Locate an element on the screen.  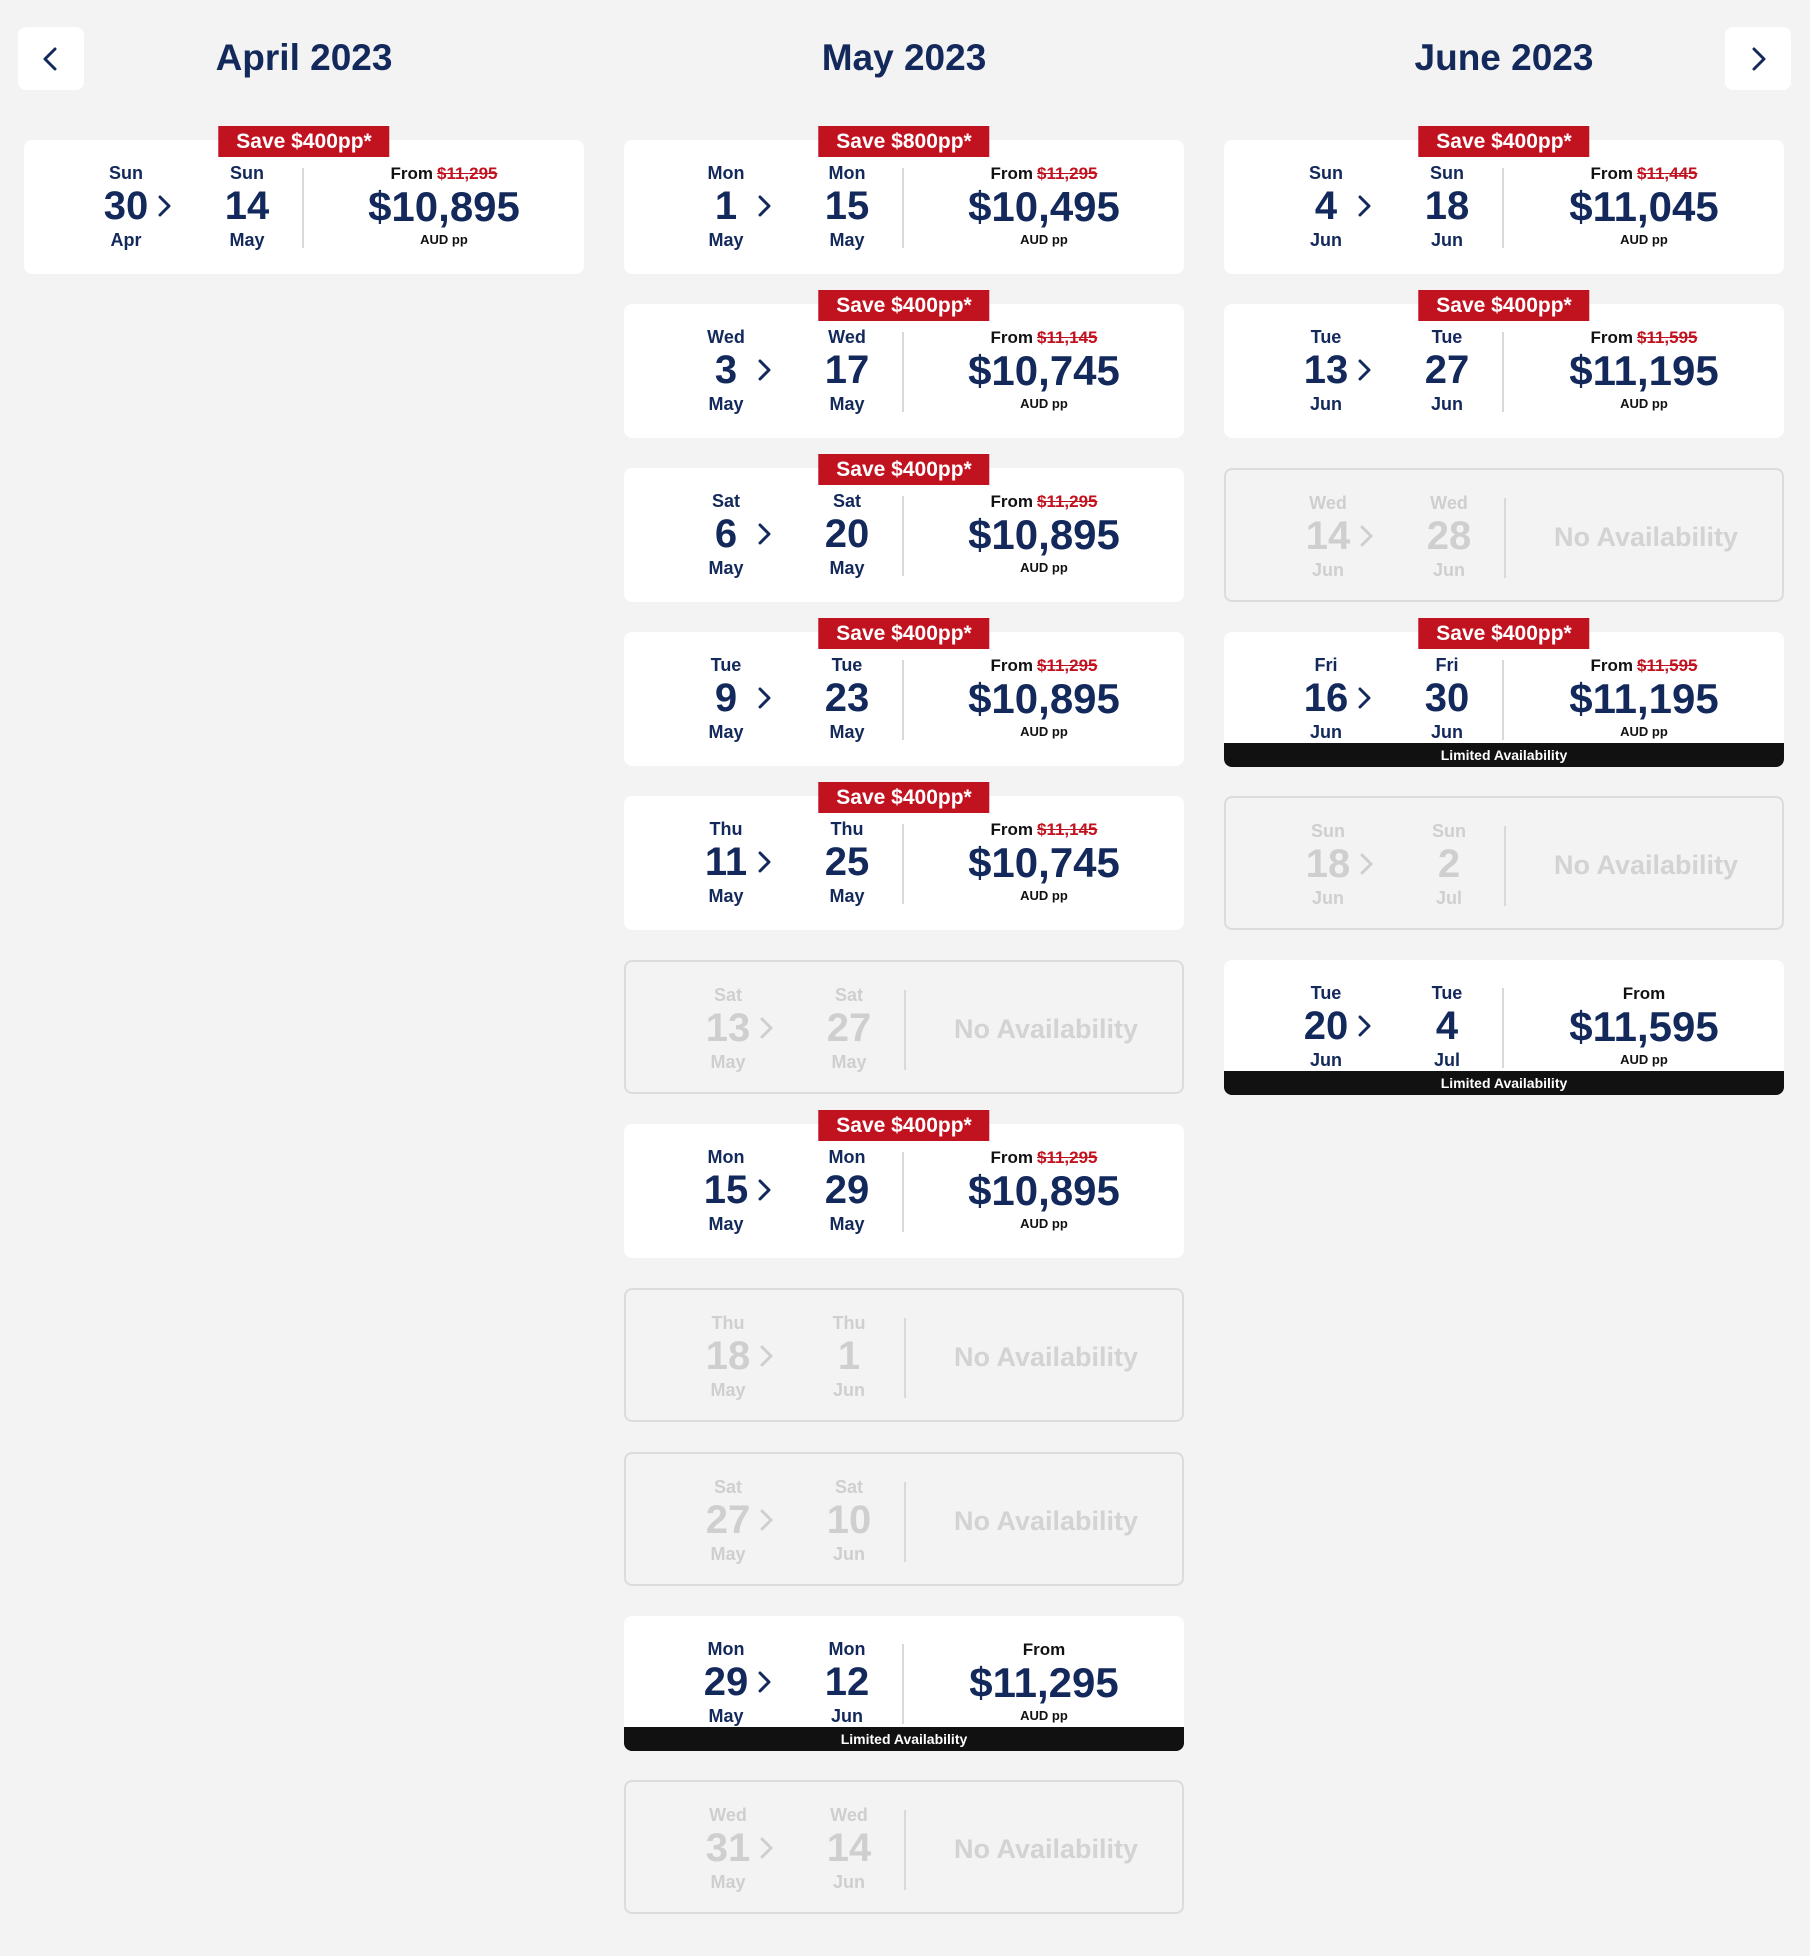
original-price: $11,595 is located at coordinates (1667, 337).